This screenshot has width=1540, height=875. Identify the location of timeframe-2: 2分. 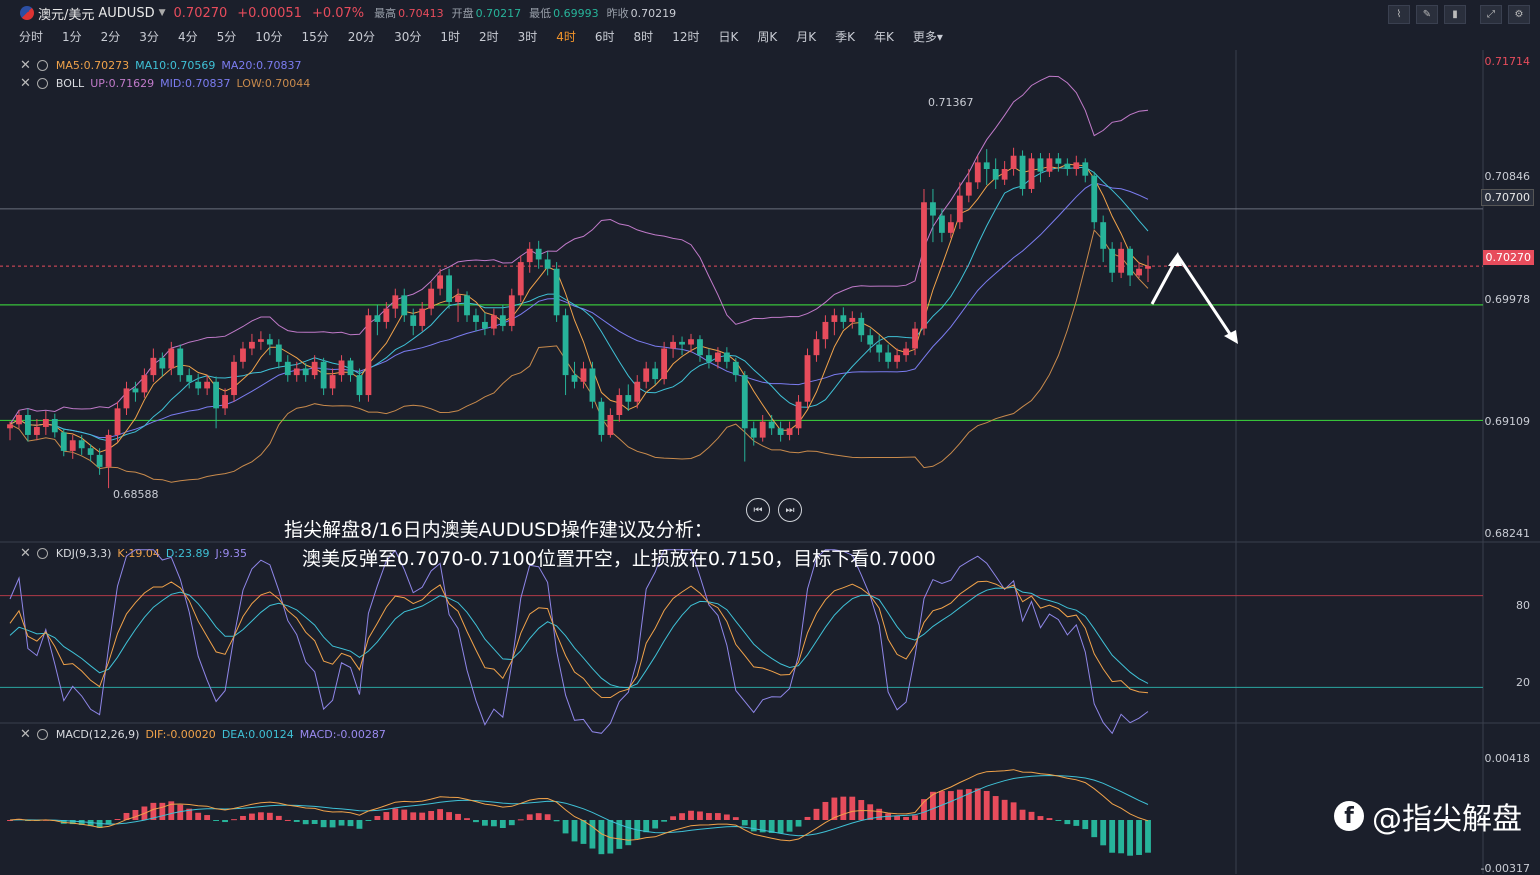
(110, 37).